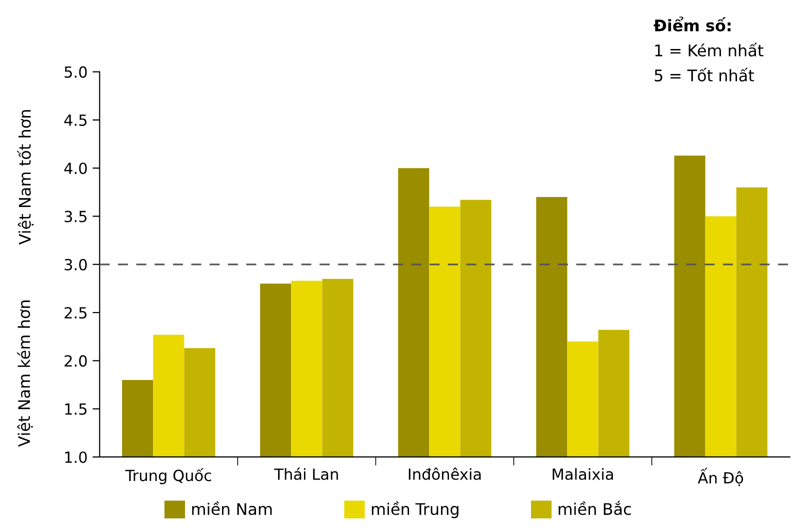  Describe the element at coordinates (25, 177) in the screenshot. I see `text: Việt Nam tốt hơn` at that location.